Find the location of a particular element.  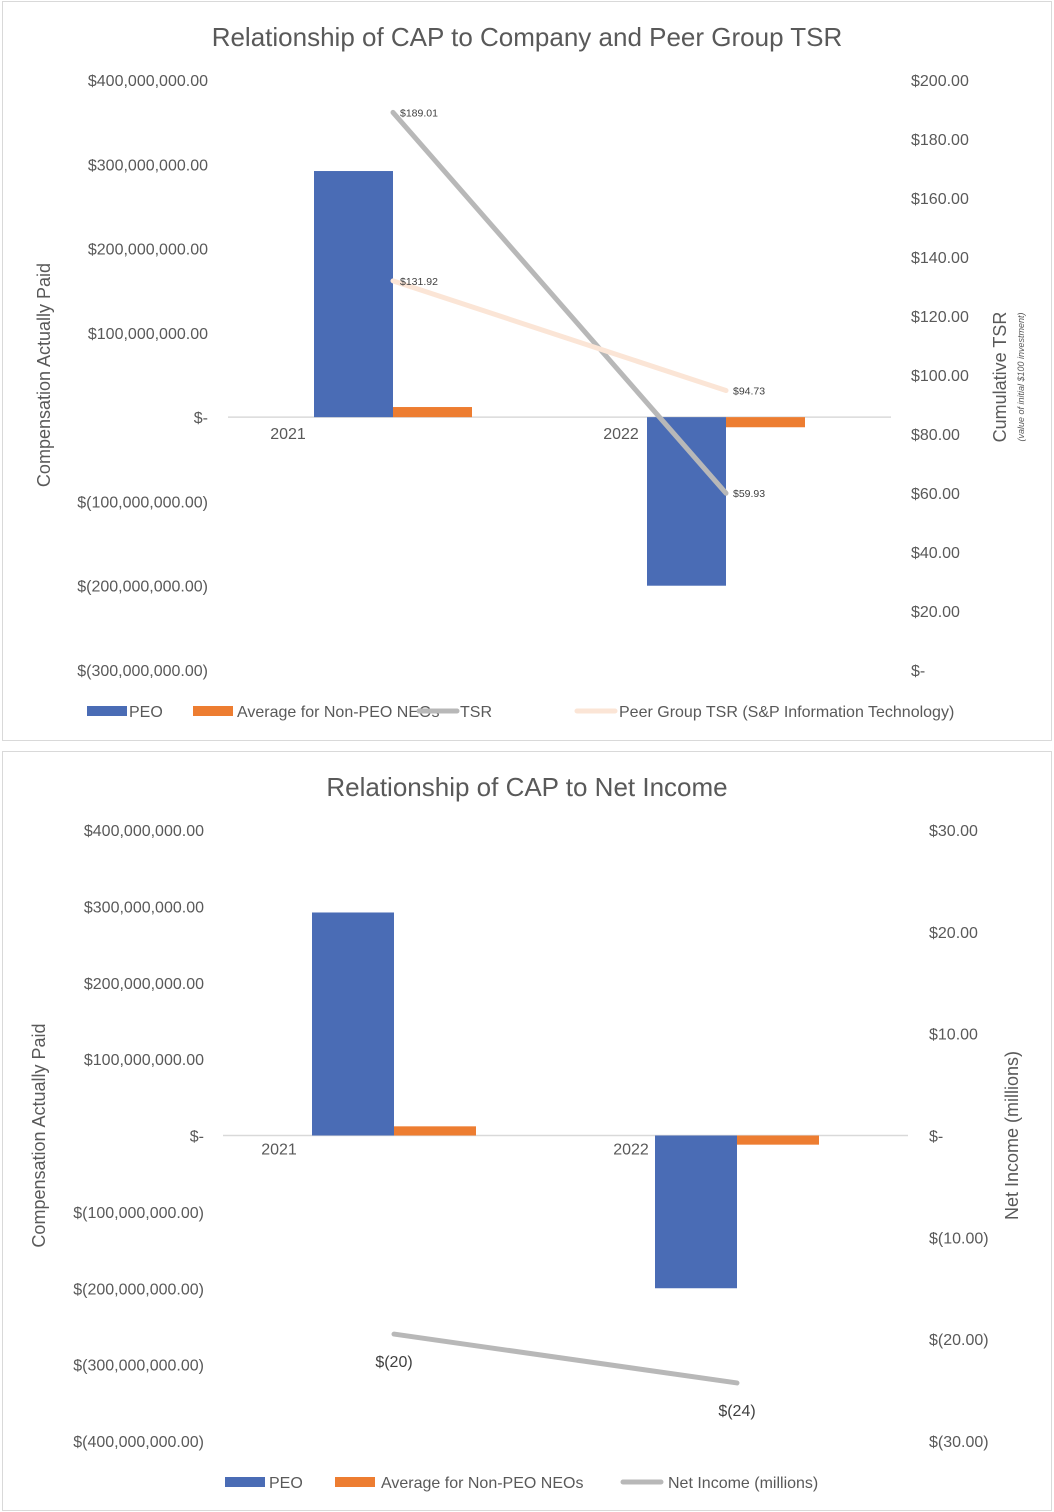

y2-tick-label: $(10.00) is located at coordinates (959, 1238).